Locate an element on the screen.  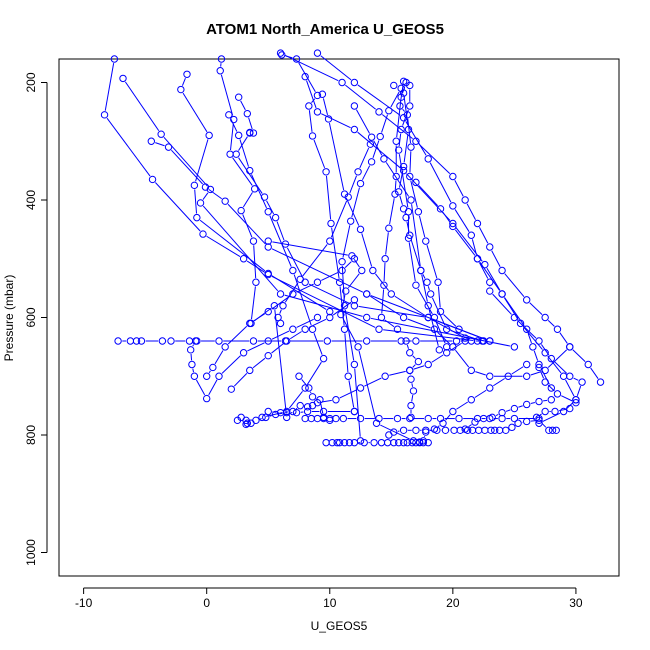
y-tick-label: 400 is located at coordinates (31, 200).